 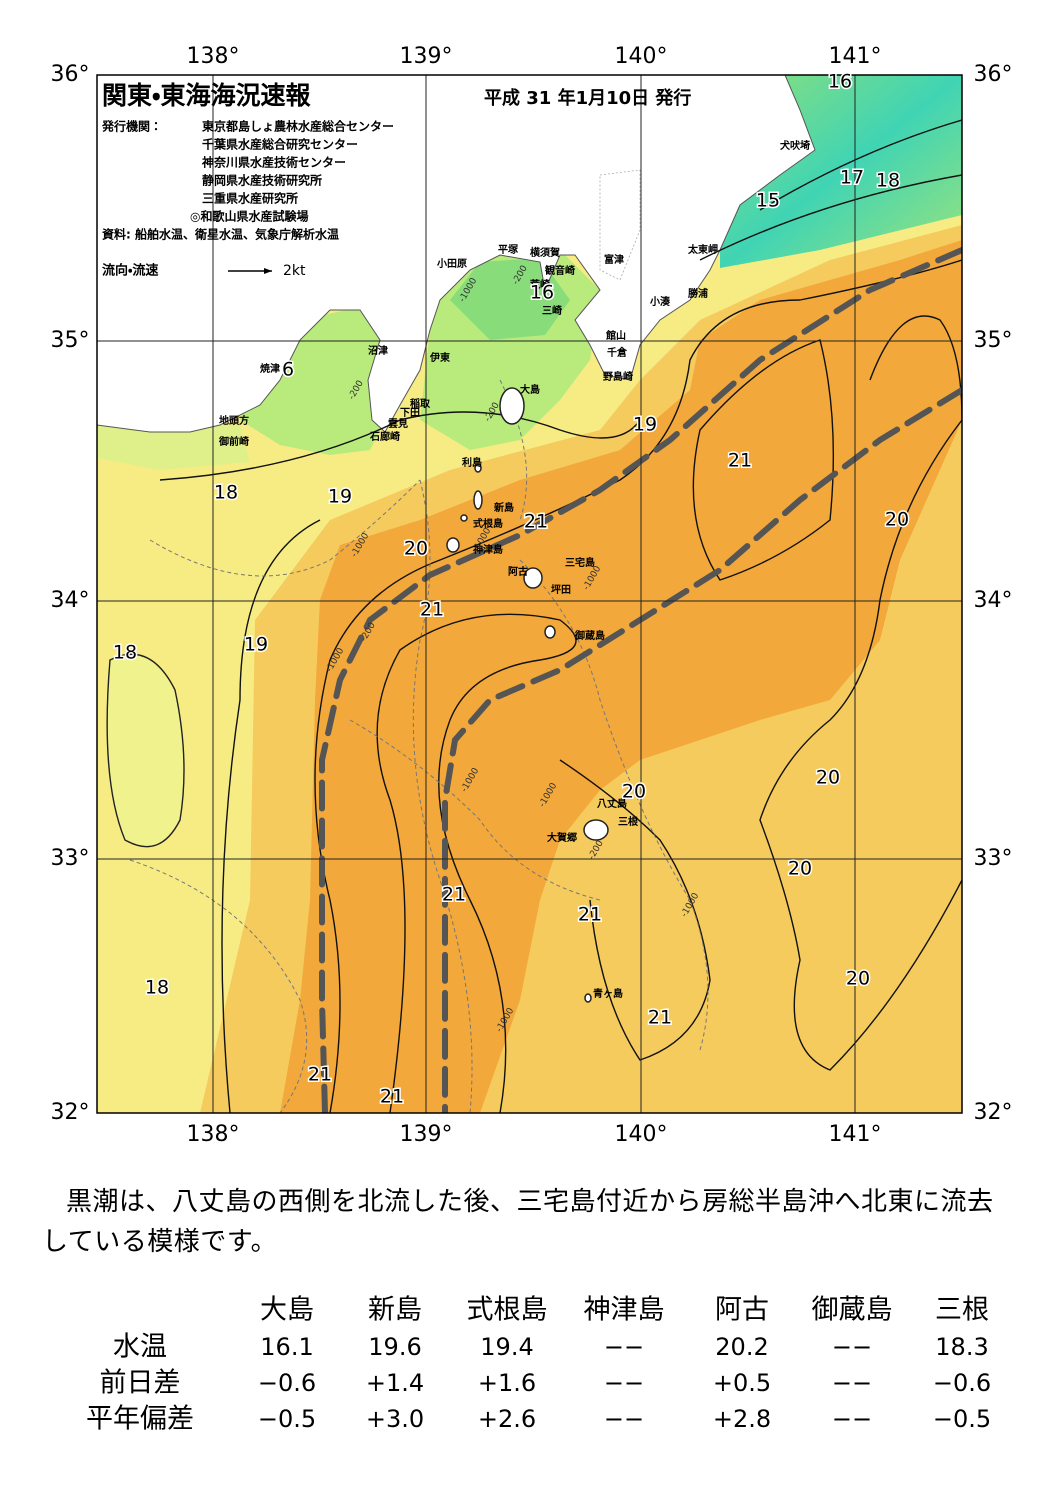 What do you see at coordinates (426, 1134) in the screenshot?
I see `lon-label: 139°` at bounding box center [426, 1134].